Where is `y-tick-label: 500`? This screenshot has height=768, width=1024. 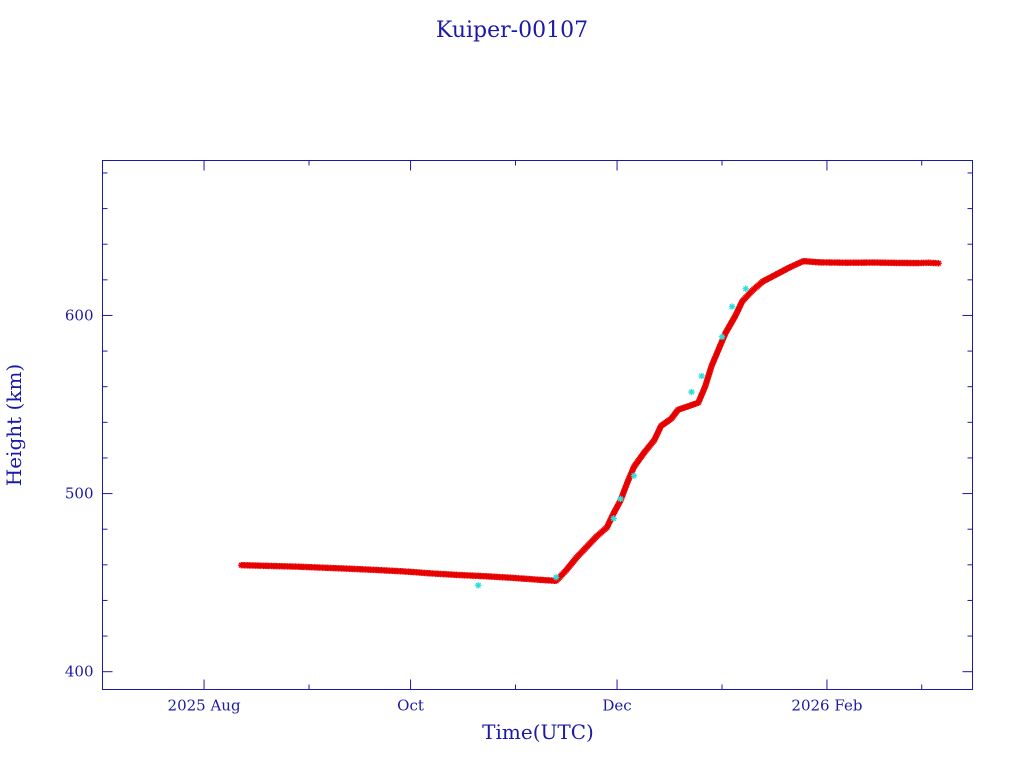 y-tick-label: 500 is located at coordinates (79, 494).